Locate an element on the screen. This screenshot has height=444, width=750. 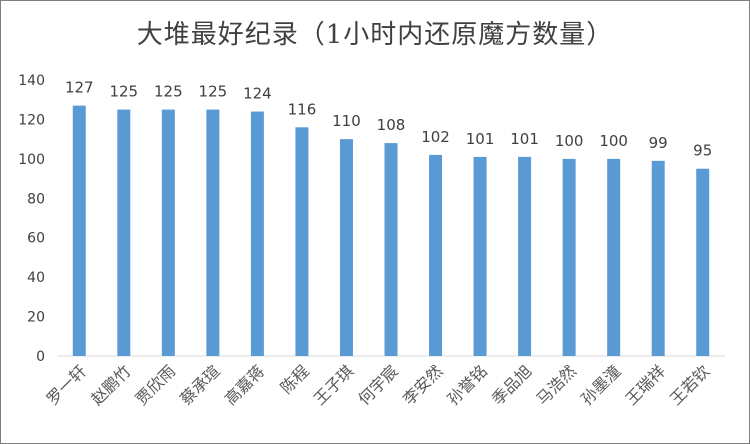
x-tick-label: 季品旭 is located at coordinates (511, 384).